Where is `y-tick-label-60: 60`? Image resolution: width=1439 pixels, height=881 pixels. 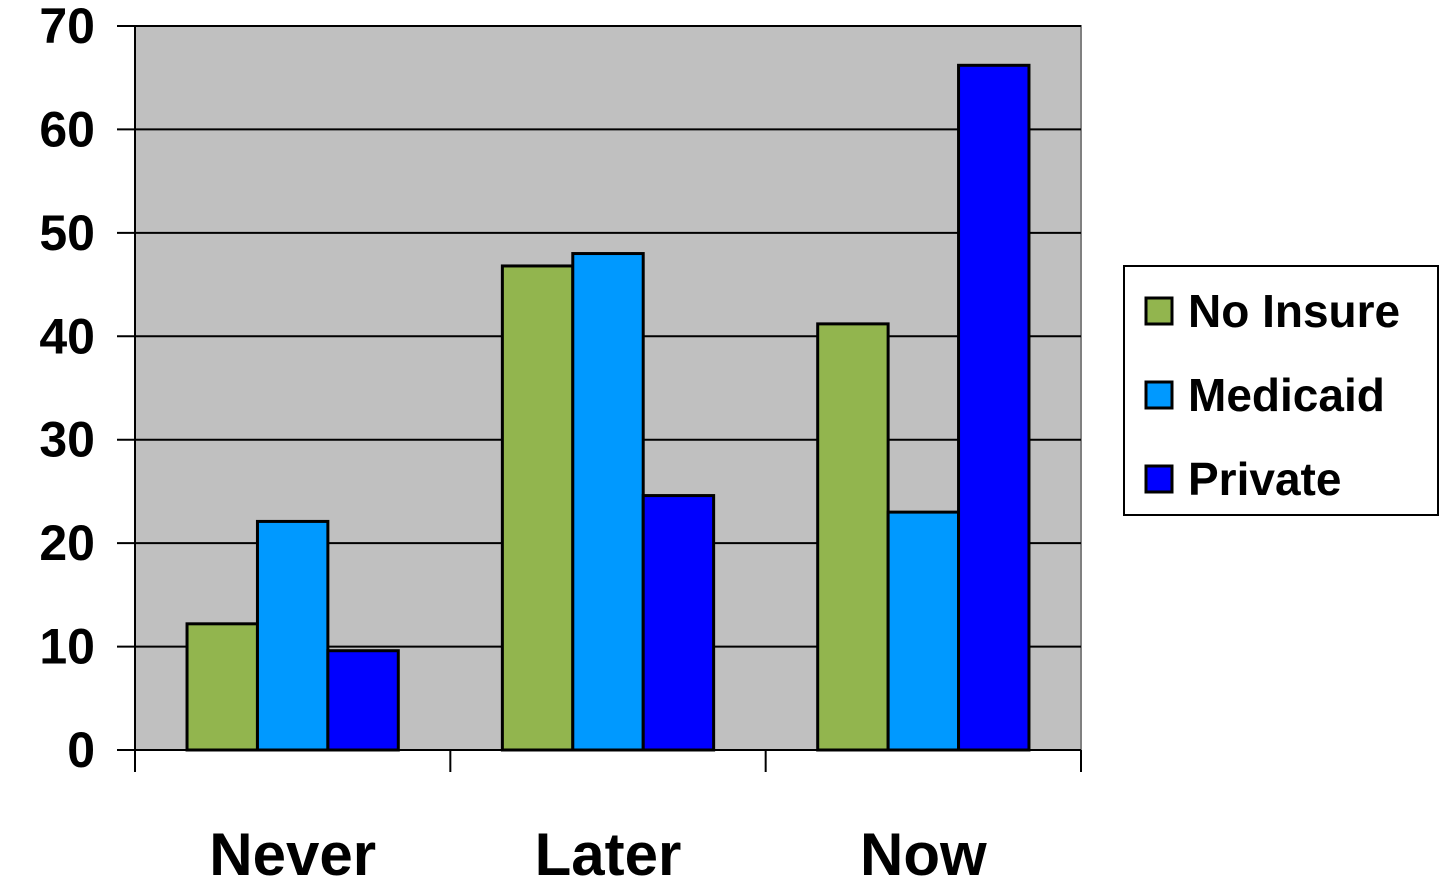
y-tick-label-60: 60 is located at coordinates (67, 129).